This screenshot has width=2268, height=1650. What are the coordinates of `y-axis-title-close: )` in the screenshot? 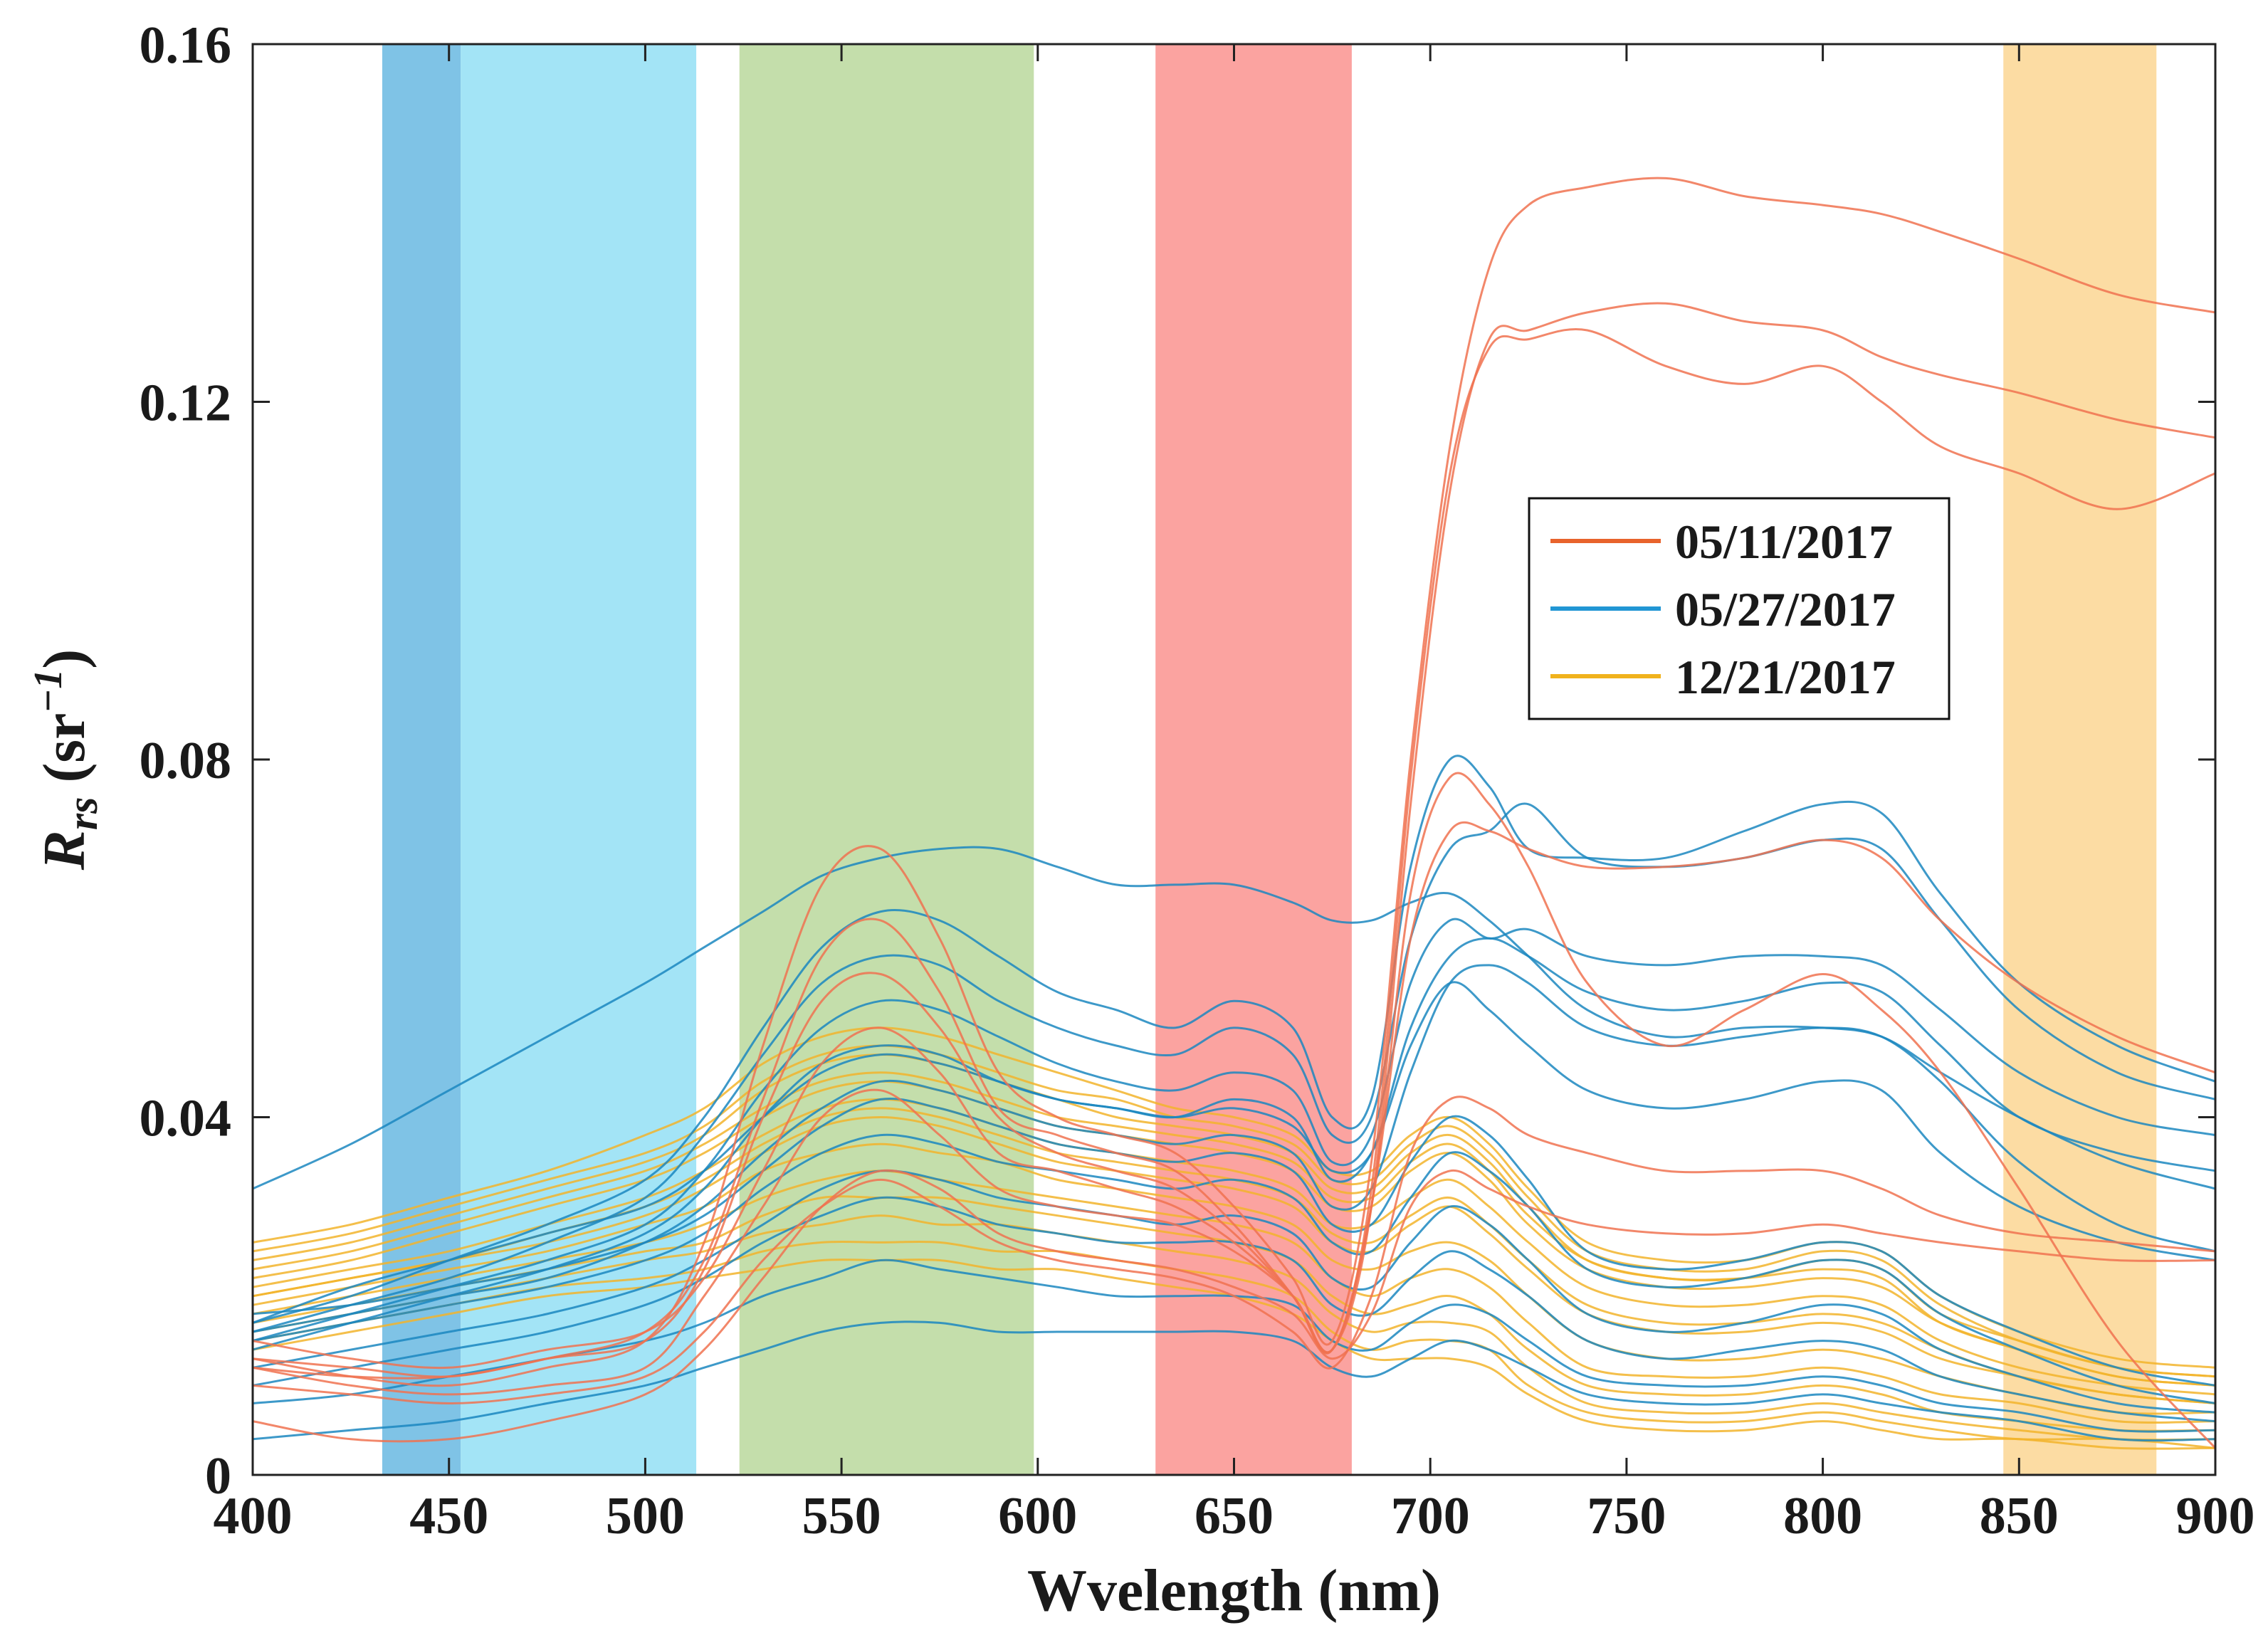 It's located at (64, 659).